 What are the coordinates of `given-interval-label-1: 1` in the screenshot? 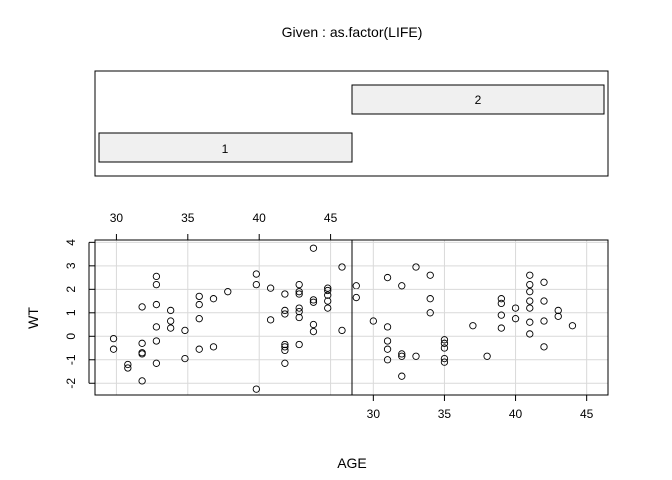 It's located at (225, 149).